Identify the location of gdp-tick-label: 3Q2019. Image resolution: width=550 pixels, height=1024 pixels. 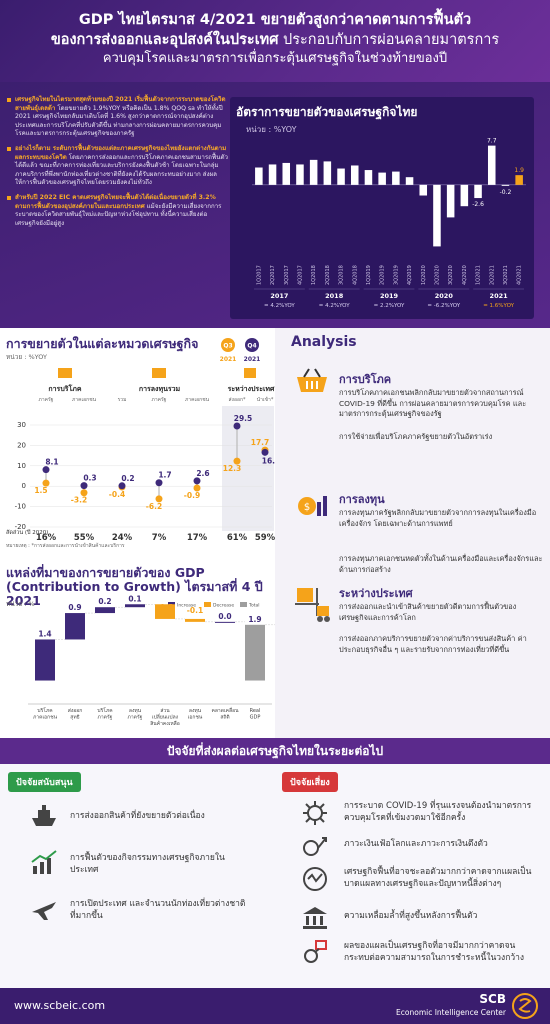
(396, 275).